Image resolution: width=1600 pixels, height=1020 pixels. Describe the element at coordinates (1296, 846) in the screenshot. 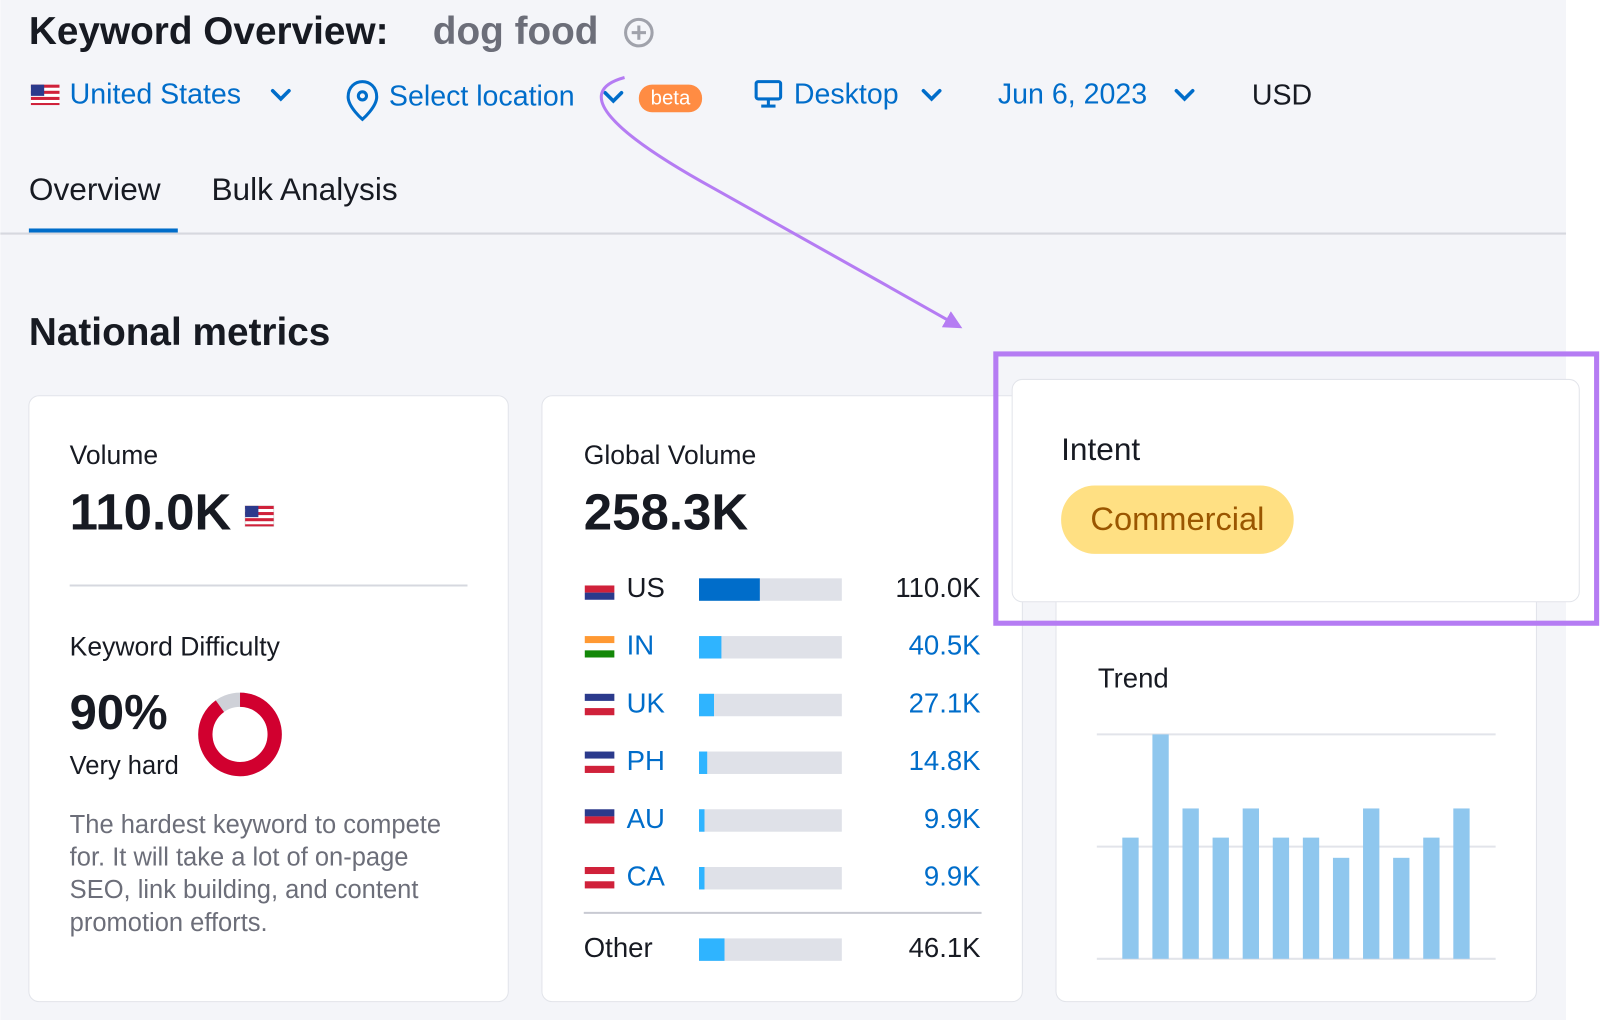

I see `trend-chart` at that location.